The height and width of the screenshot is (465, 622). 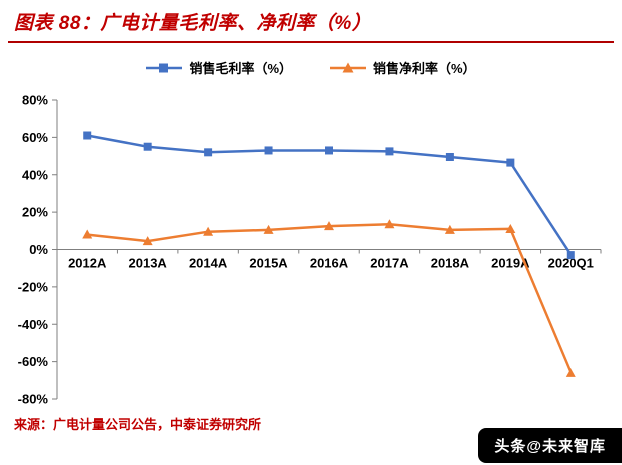 I want to click on svg-text: -80%, so click(x=33, y=399).